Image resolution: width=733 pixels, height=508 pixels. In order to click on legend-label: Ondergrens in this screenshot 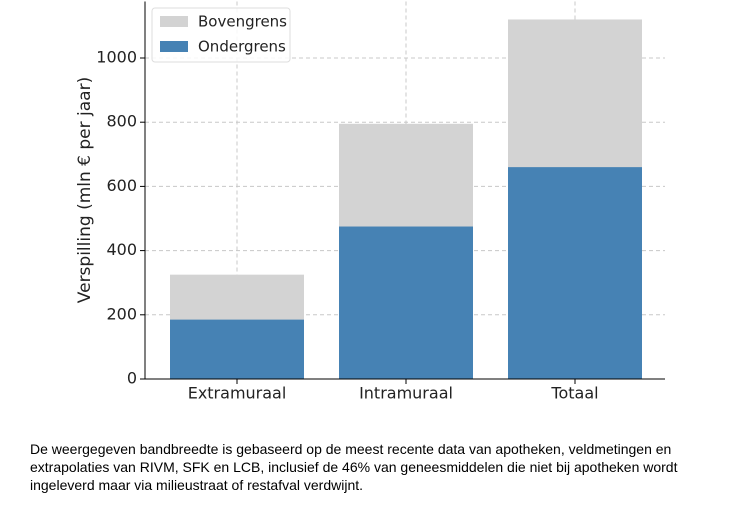, I will do `click(242, 47)`.